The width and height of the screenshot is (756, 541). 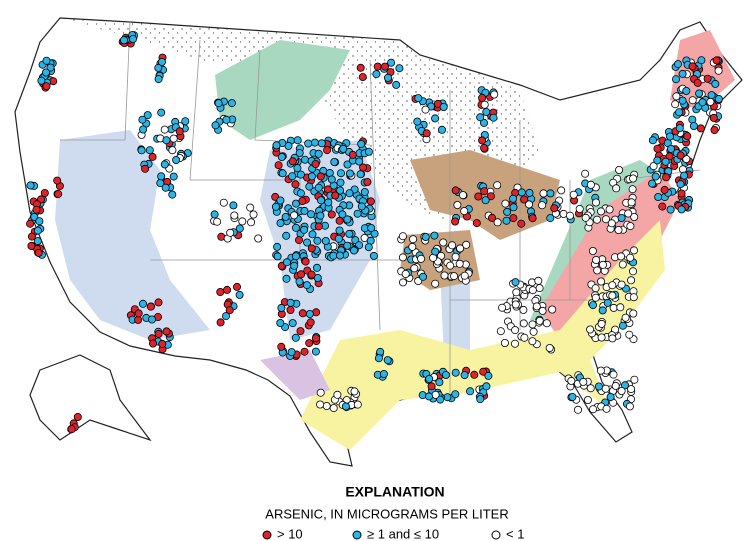 I want to click on legend-item: < 1, so click(x=515, y=533).